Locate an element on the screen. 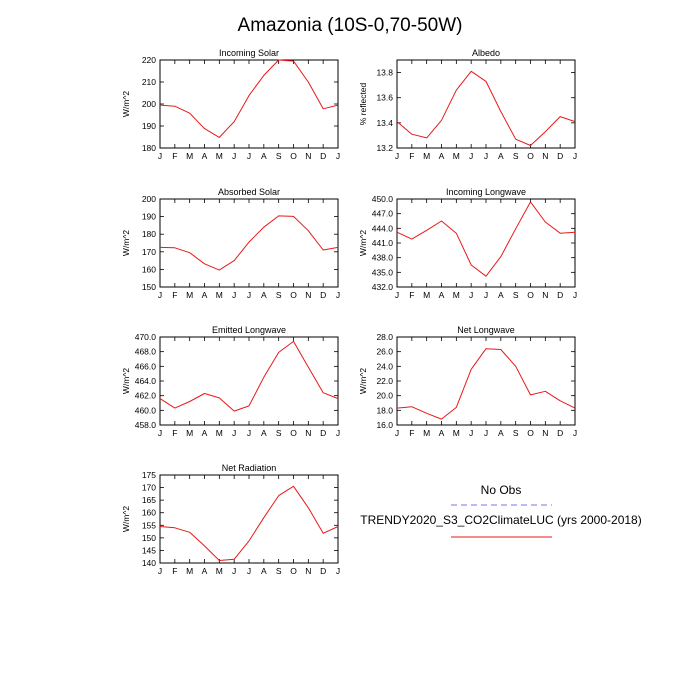  panel-title: Emitted Longwave is located at coordinates (249, 330).